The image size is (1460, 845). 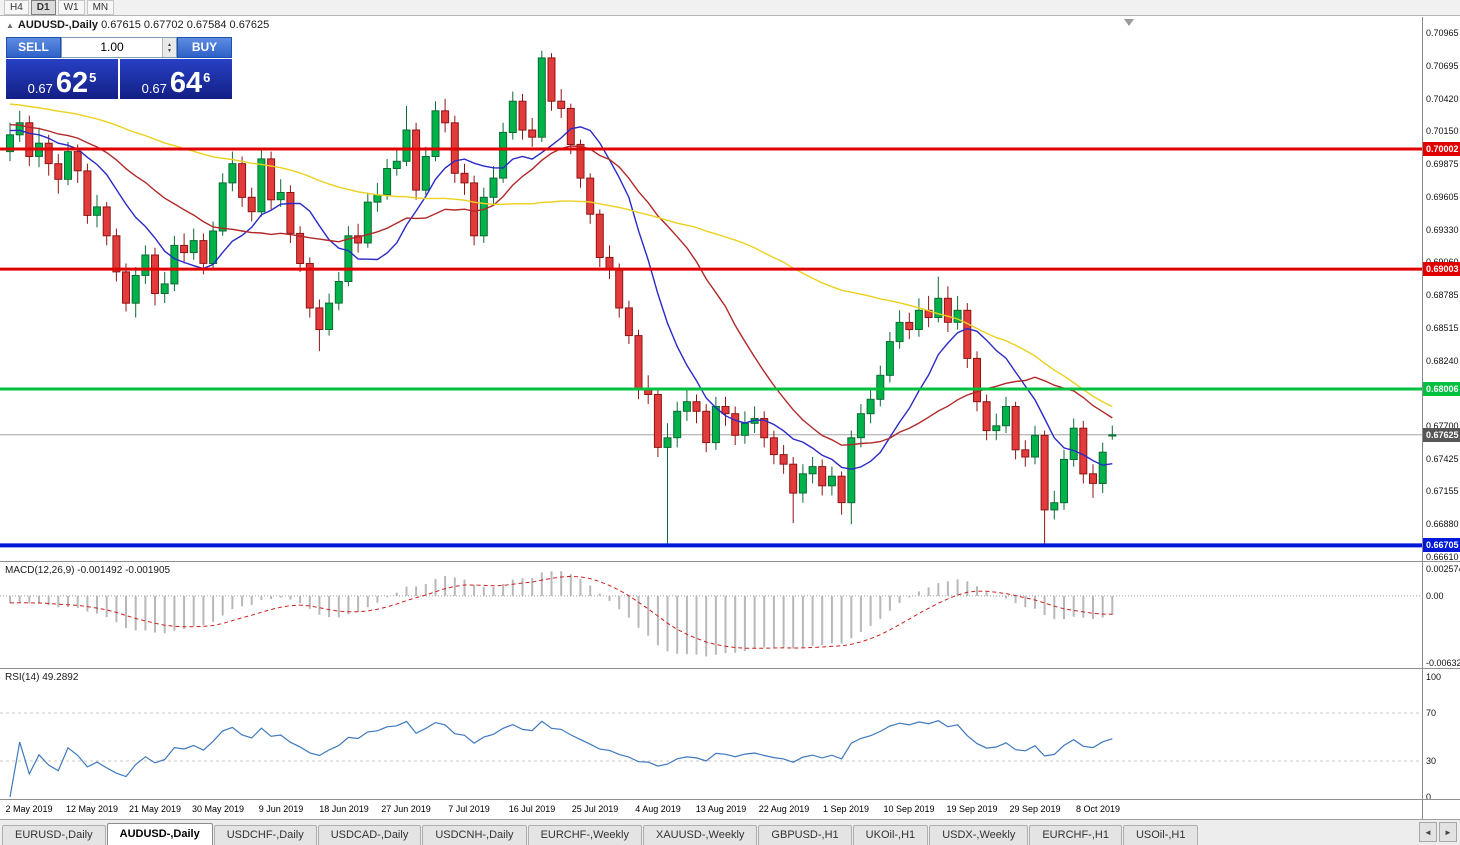 What do you see at coordinates (1442, 491) in the screenshot?
I see `price-tick: 0.67155` at bounding box center [1442, 491].